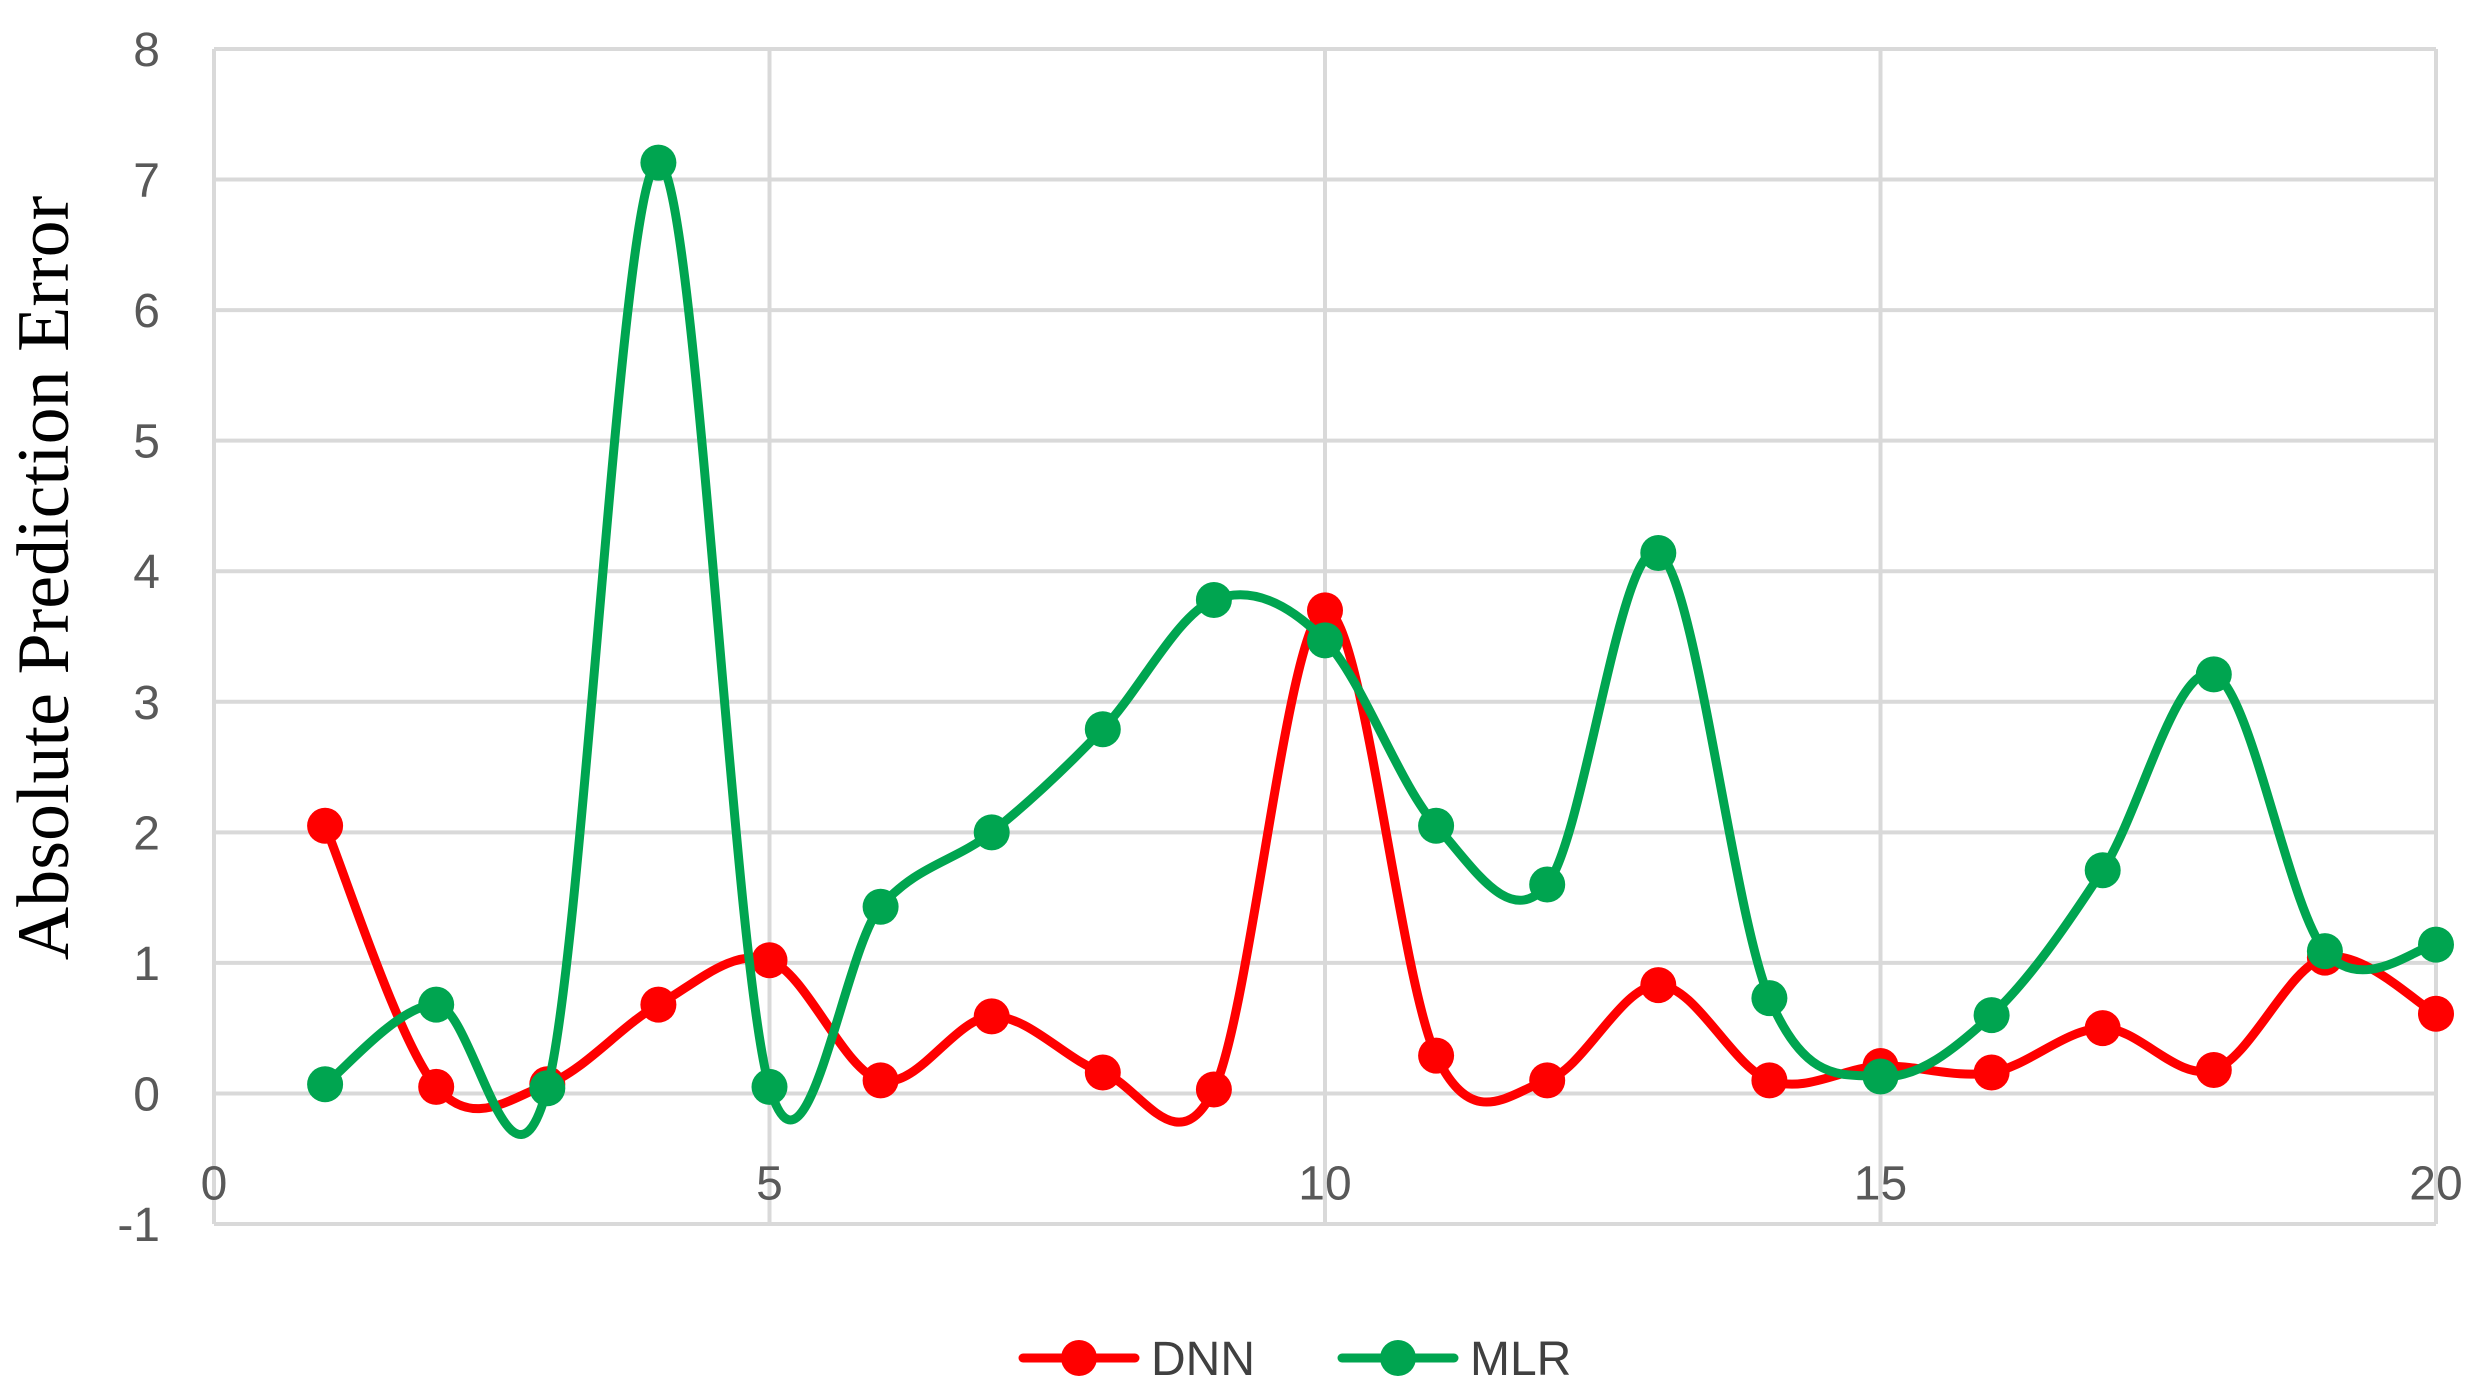 This screenshot has height=1397, width=2483. What do you see at coordinates (2435, 1183) in the screenshot?
I see `x-tick-label: 20` at bounding box center [2435, 1183].